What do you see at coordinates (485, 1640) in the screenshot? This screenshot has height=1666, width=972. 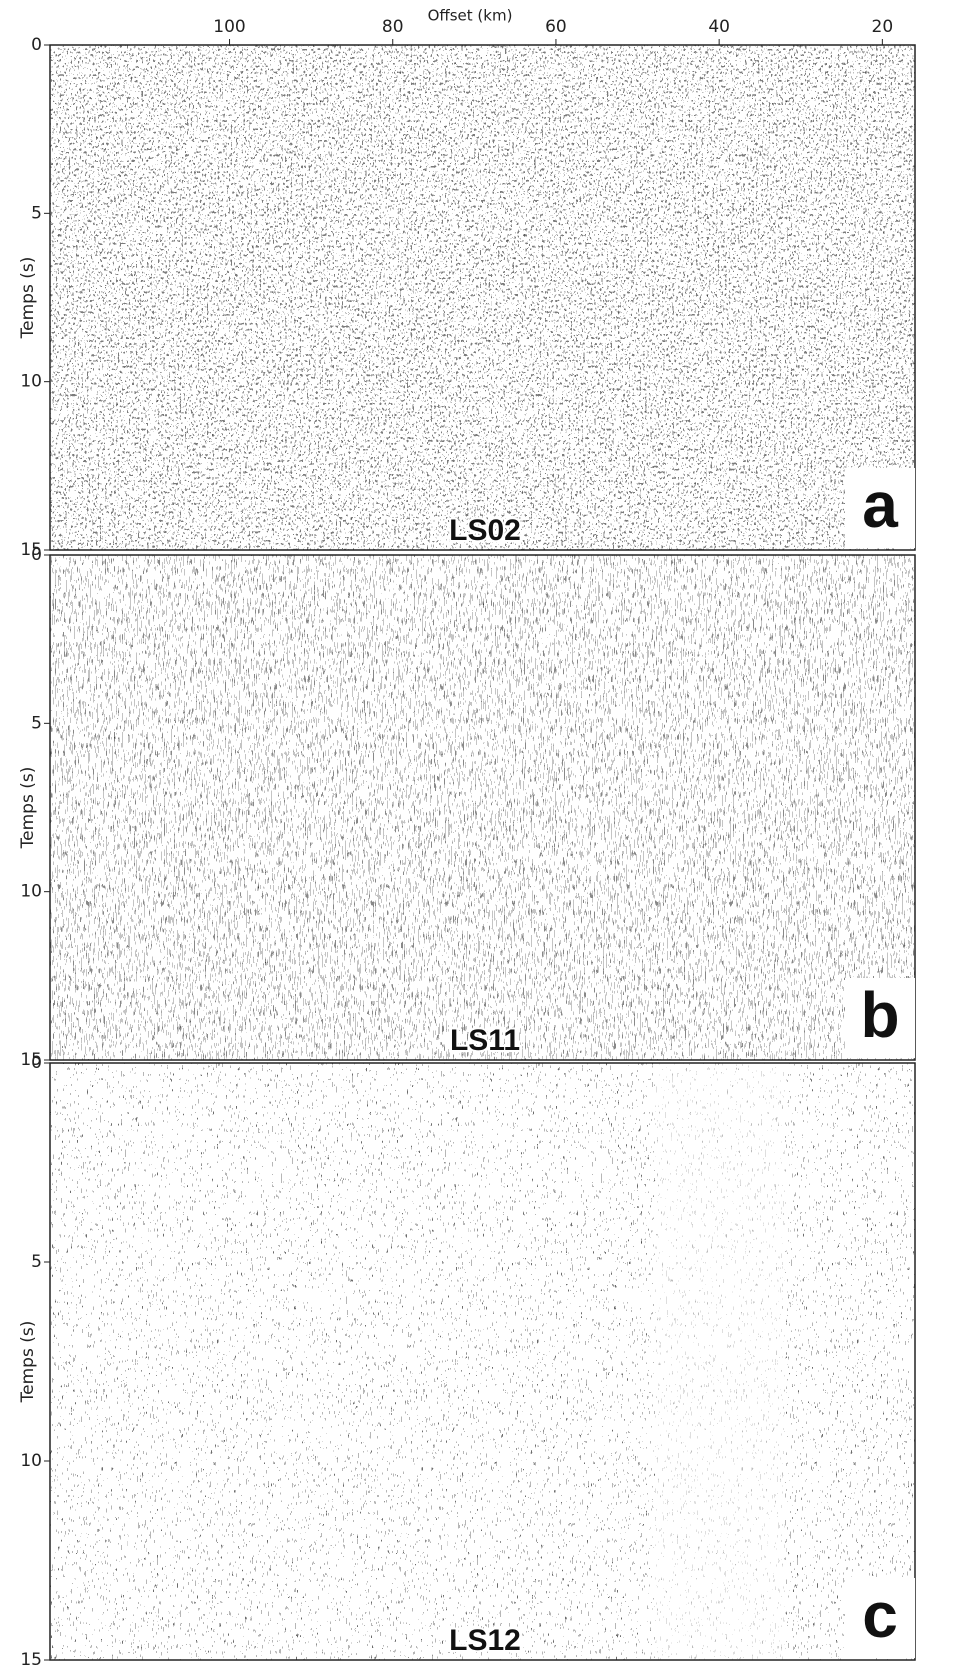 I see `profile-name: LS12` at bounding box center [485, 1640].